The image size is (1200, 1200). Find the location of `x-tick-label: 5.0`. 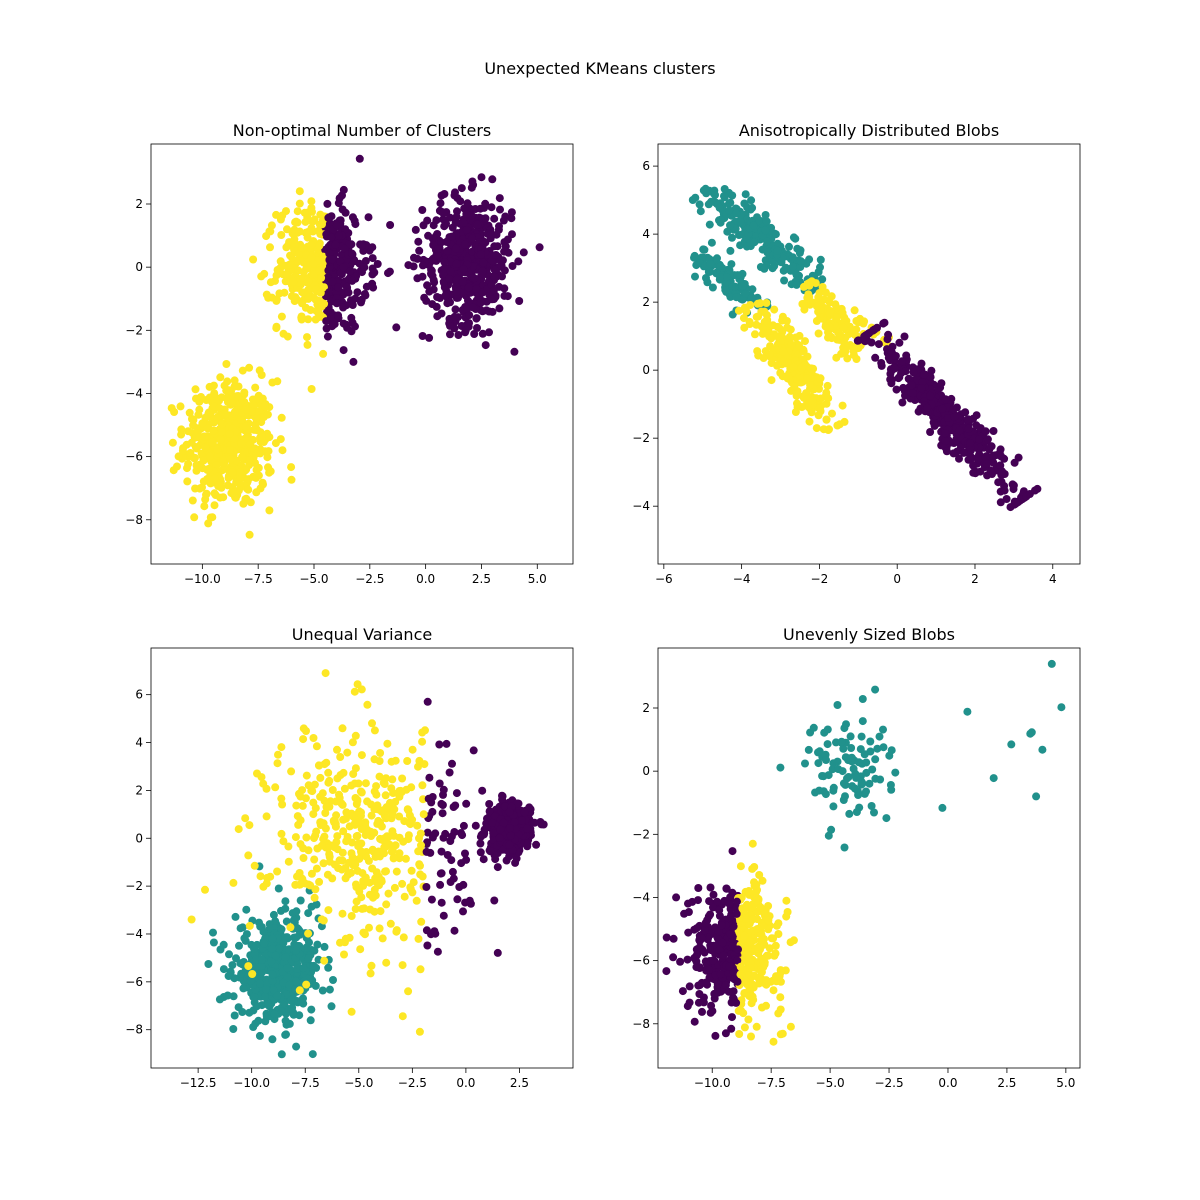

x-tick-label: 5.0 is located at coordinates (537, 579).